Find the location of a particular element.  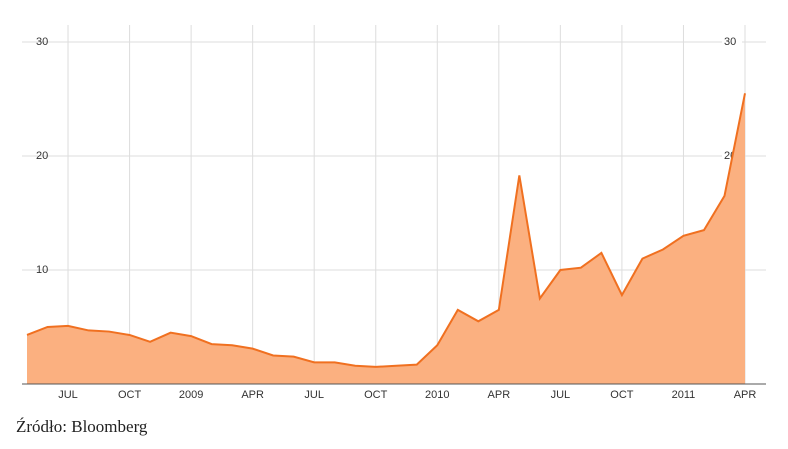

y-tick-label-bg is located at coordinates (732, 42).